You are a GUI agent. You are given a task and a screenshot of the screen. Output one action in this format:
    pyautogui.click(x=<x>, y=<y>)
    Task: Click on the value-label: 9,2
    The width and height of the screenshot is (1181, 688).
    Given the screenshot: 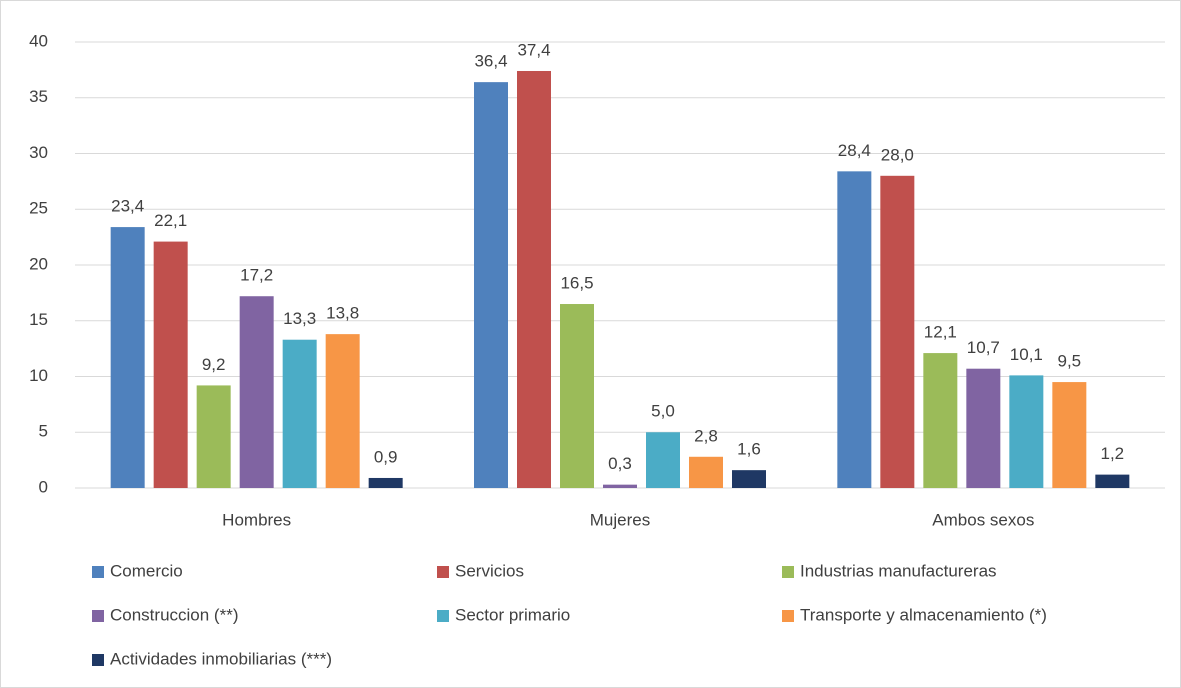 What is the action you would take?
    pyautogui.click(x=214, y=364)
    